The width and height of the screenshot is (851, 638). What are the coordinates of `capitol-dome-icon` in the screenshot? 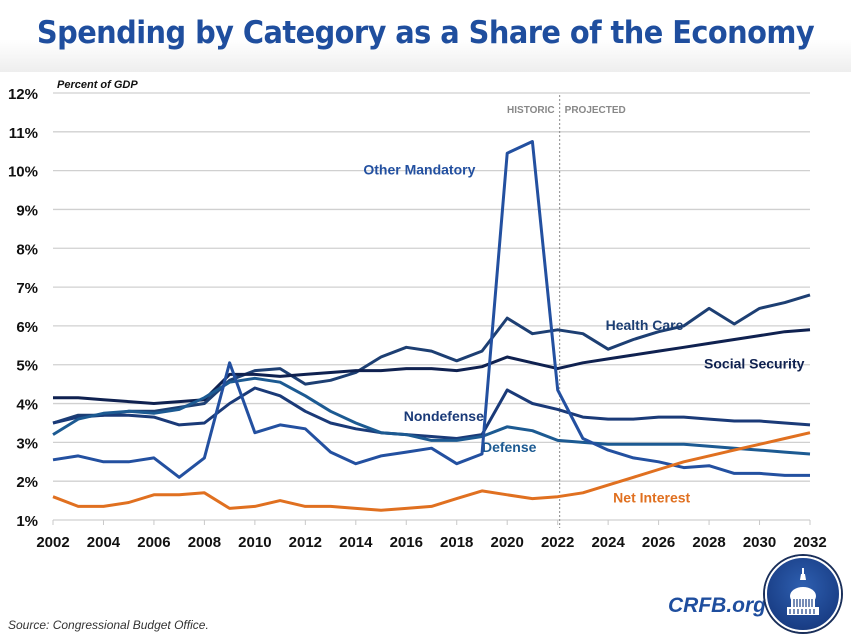 It's located at (803, 594).